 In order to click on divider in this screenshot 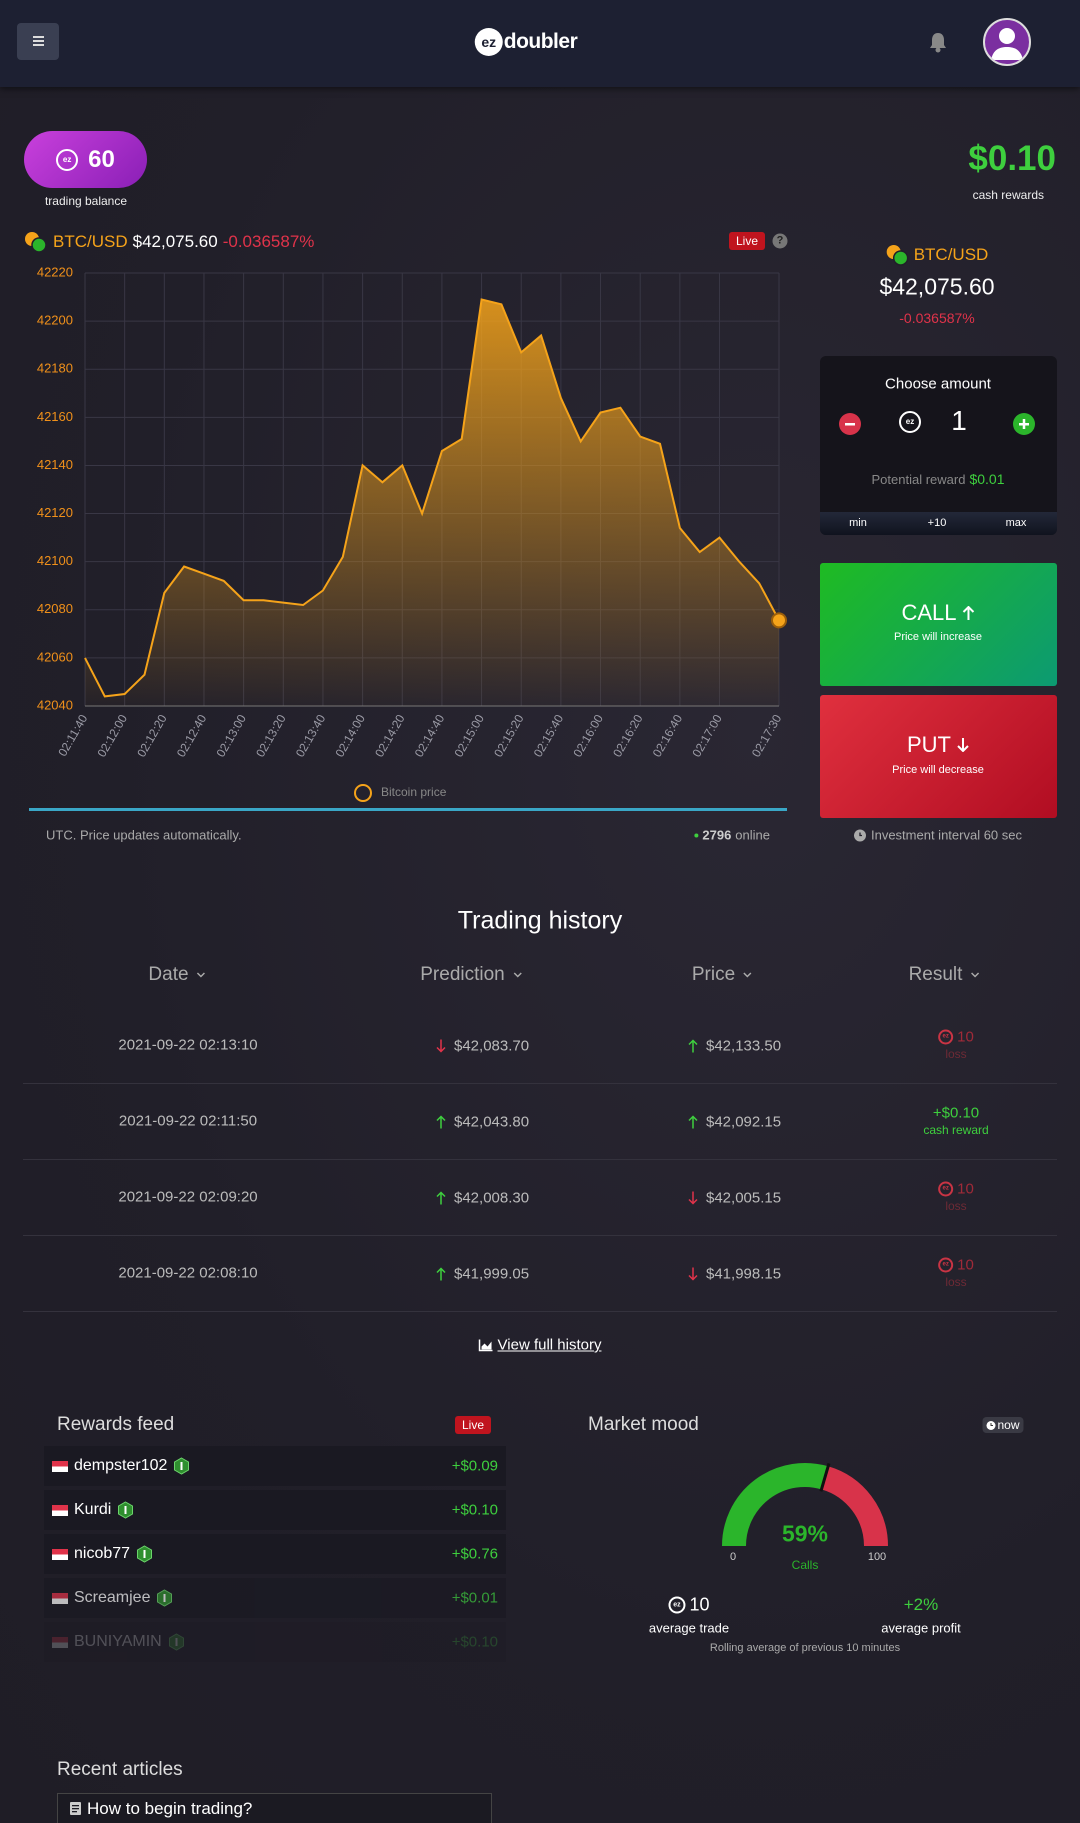, I will do `click(408, 809)`.